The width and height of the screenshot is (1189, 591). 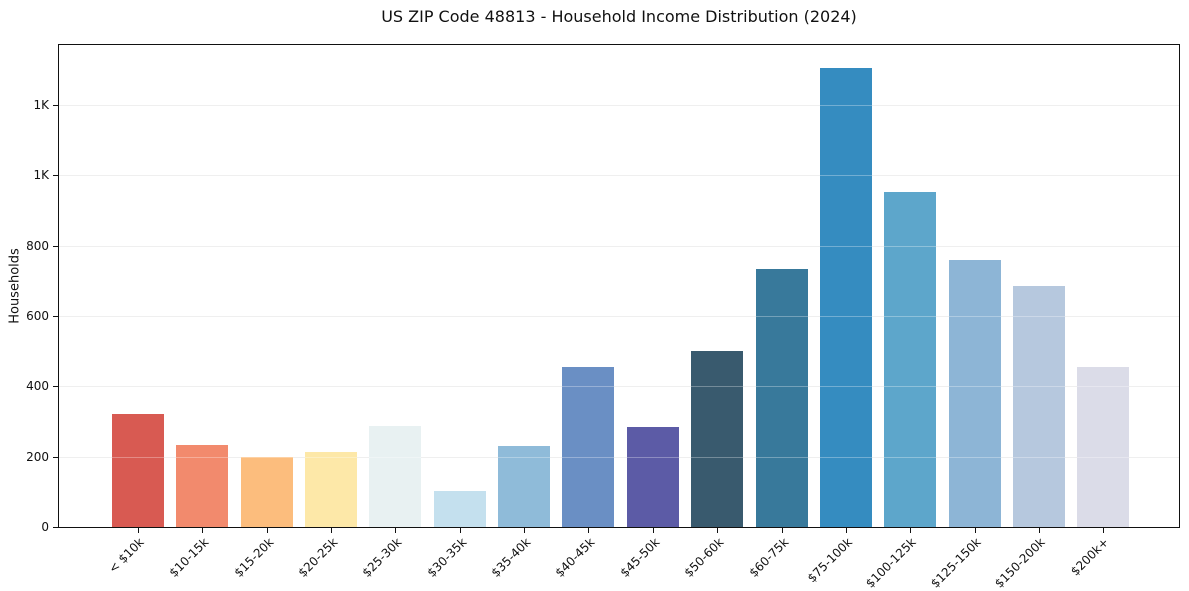 I want to click on bar-$45-50k, so click(x=653, y=477).